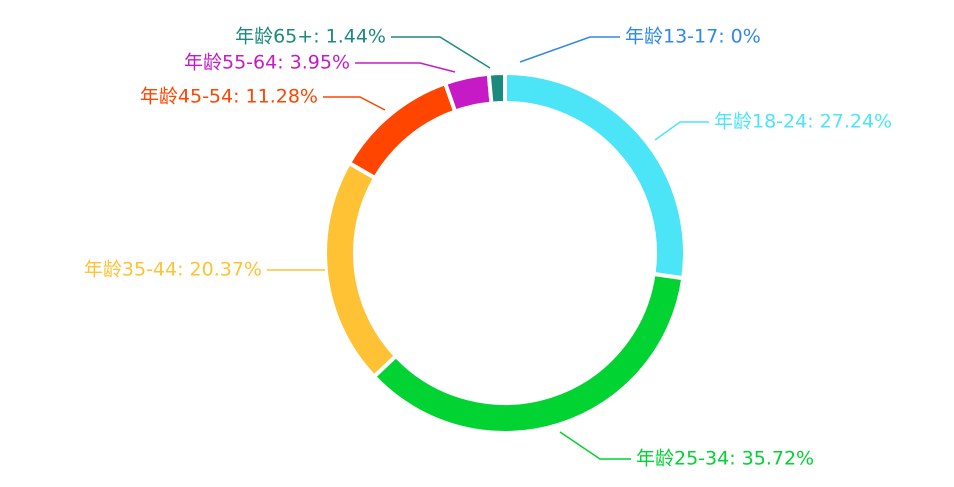  I want to click on slice-label: 年龄65+: 1.44%, so click(310, 37).